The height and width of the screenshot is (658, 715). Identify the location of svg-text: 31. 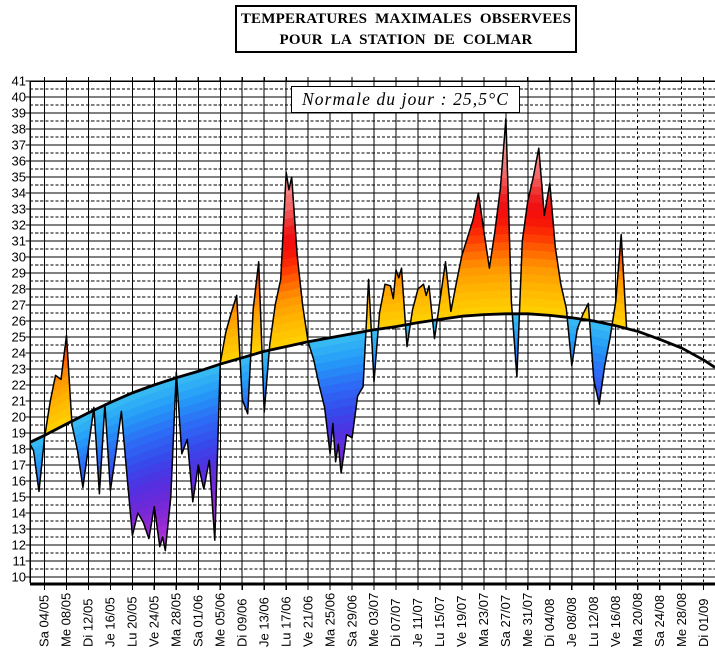
(19, 241).